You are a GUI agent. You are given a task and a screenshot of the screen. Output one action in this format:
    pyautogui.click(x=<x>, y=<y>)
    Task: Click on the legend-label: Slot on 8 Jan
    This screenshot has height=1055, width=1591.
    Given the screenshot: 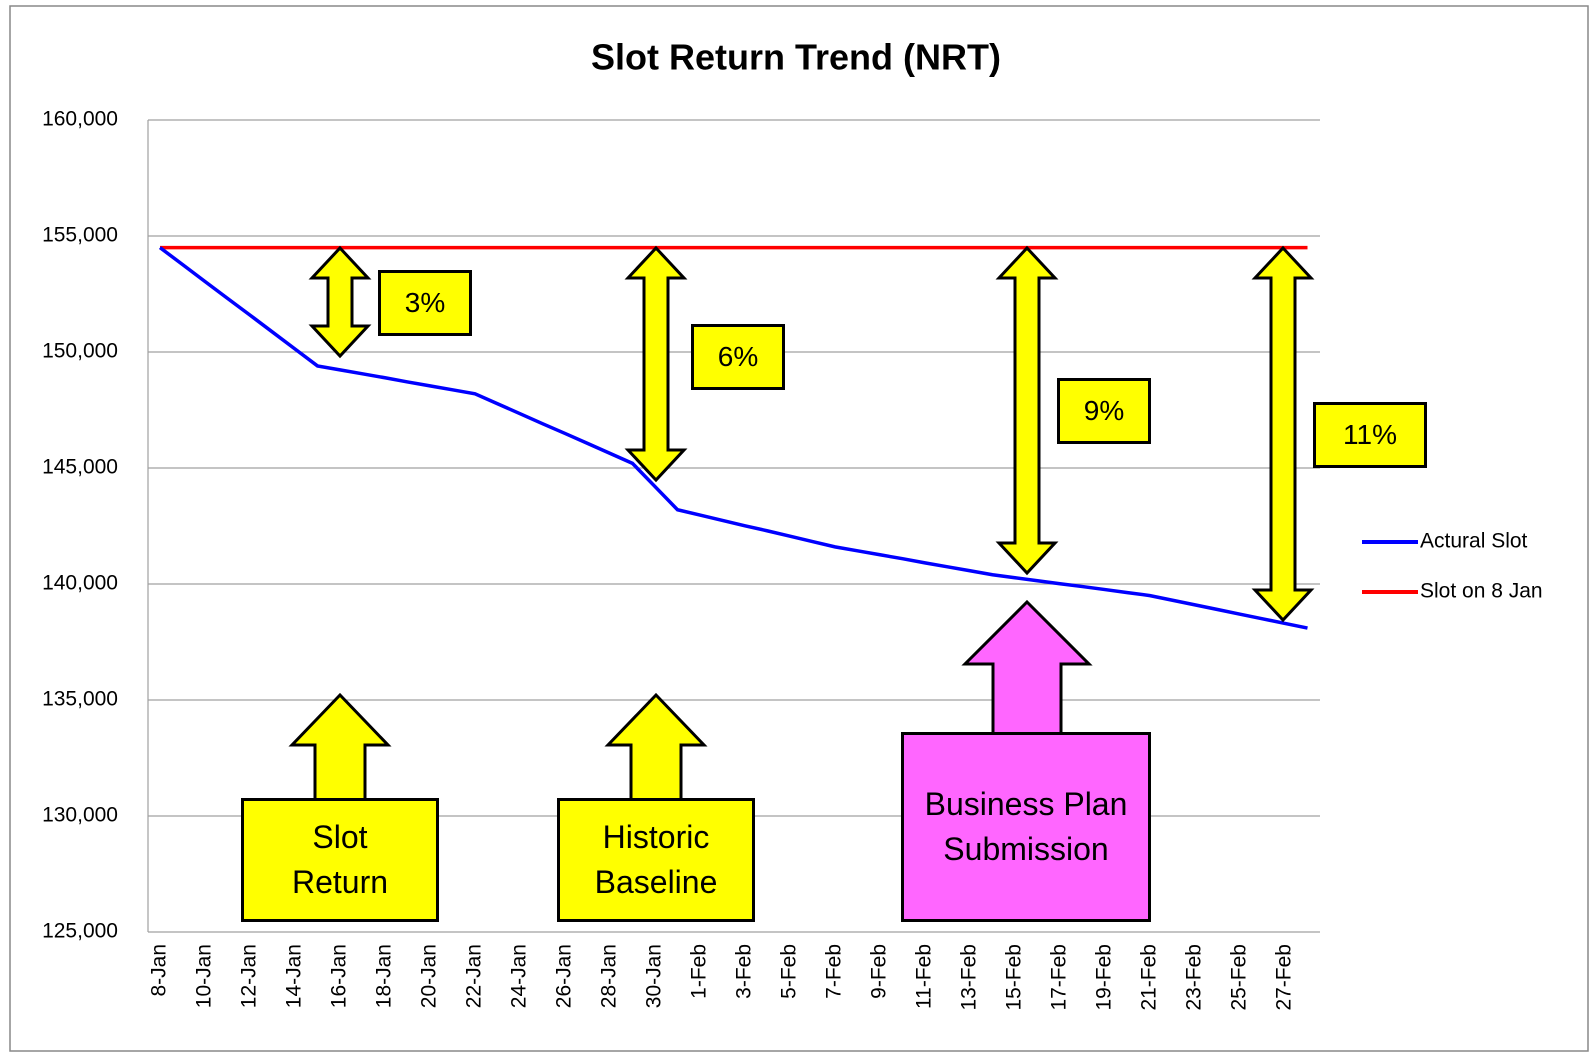 What is the action you would take?
    pyautogui.click(x=1481, y=591)
    